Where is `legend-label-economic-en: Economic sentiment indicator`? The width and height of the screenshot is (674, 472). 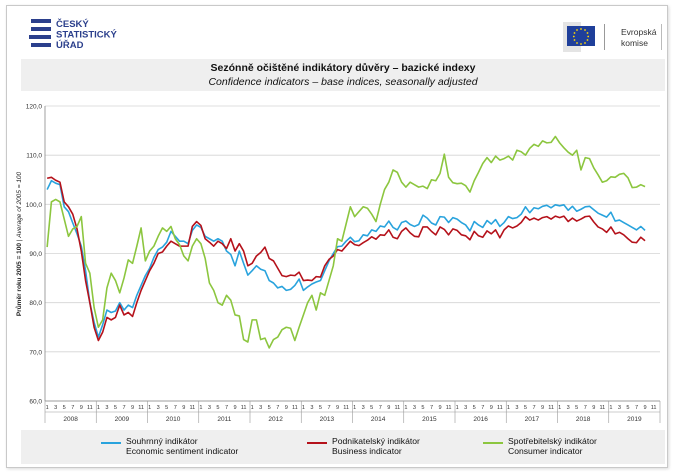 legend-label-economic-en: Economic sentiment indicator is located at coordinates (182, 451).